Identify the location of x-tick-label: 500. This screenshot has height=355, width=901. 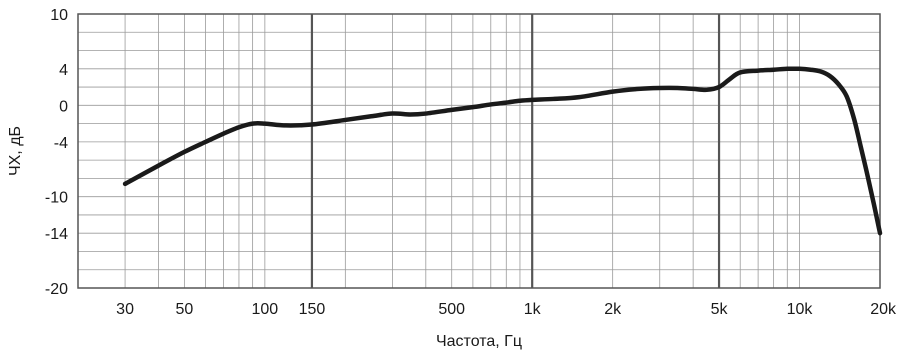
(451, 309).